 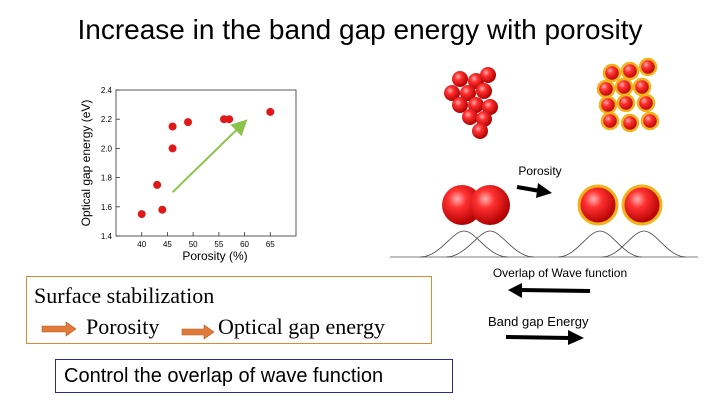 I want to click on trend-arrow, so click(x=209, y=156).